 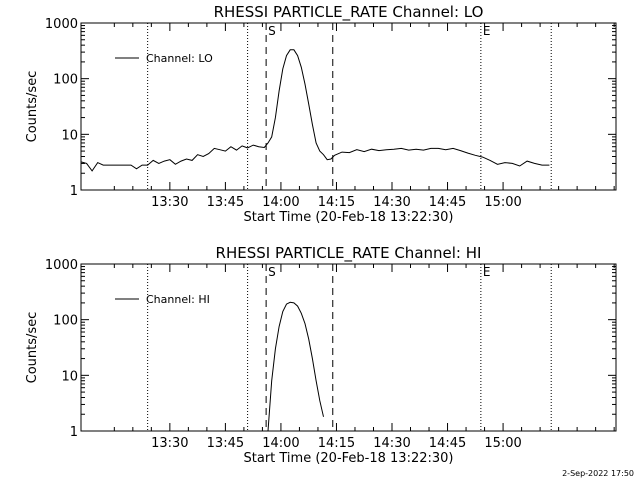 What do you see at coordinates (598, 473) in the screenshot?
I see `footer-timestamp: 2-Sep-2022 17:50` at bounding box center [598, 473].